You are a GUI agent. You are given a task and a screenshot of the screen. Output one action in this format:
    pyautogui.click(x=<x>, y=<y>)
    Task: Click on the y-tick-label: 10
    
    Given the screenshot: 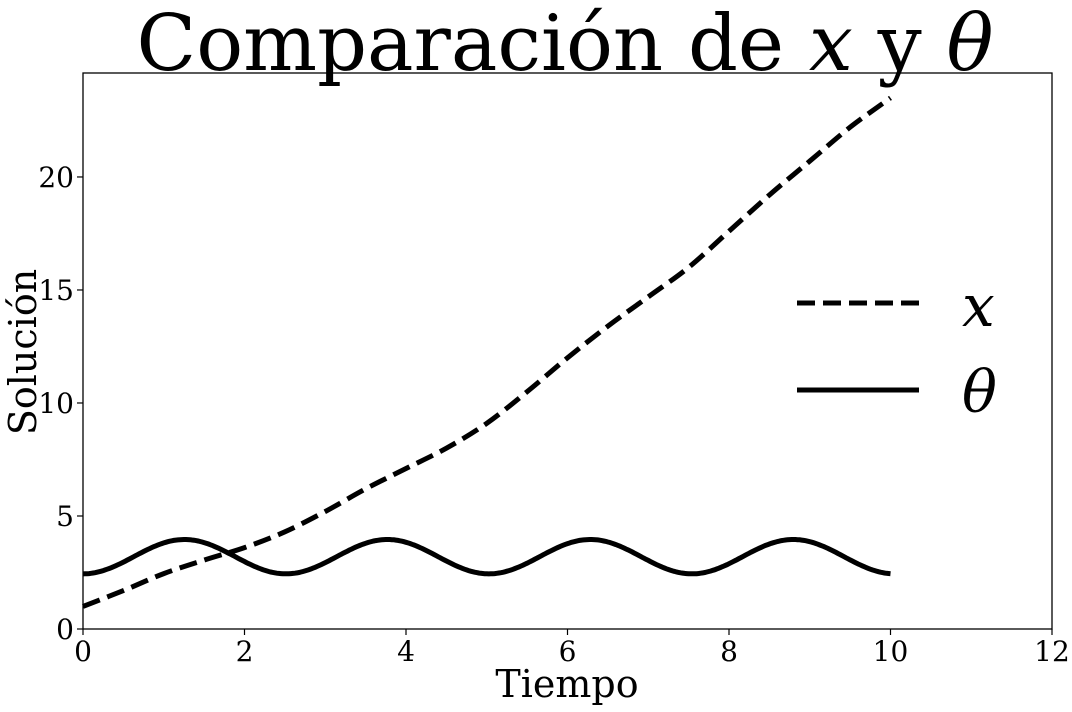 What is the action you would take?
    pyautogui.click(x=56, y=403)
    